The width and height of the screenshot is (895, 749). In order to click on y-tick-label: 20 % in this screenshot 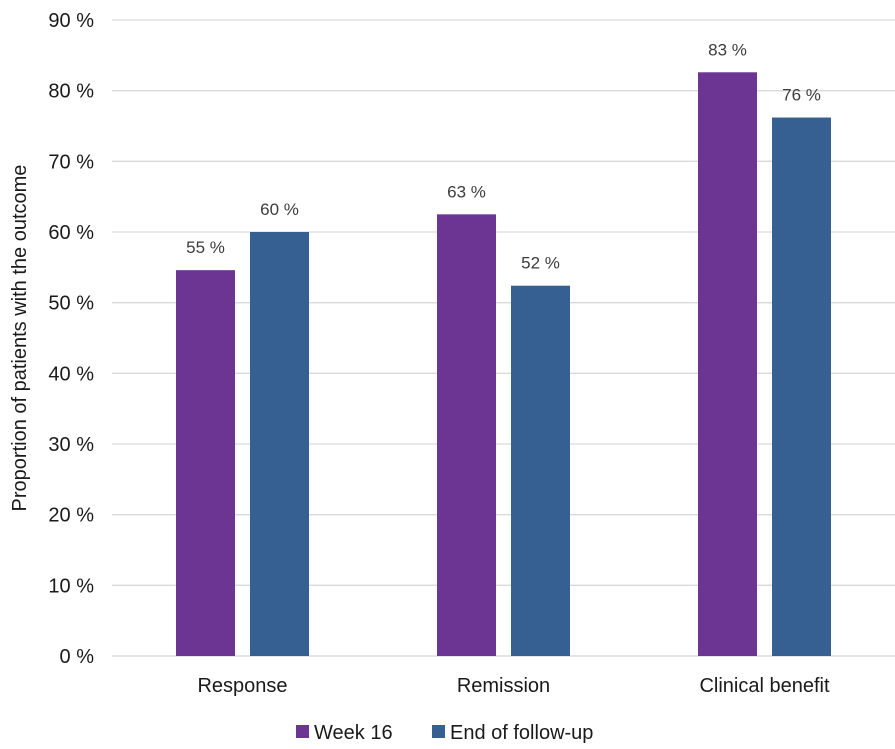, I will do `click(71, 516)`.